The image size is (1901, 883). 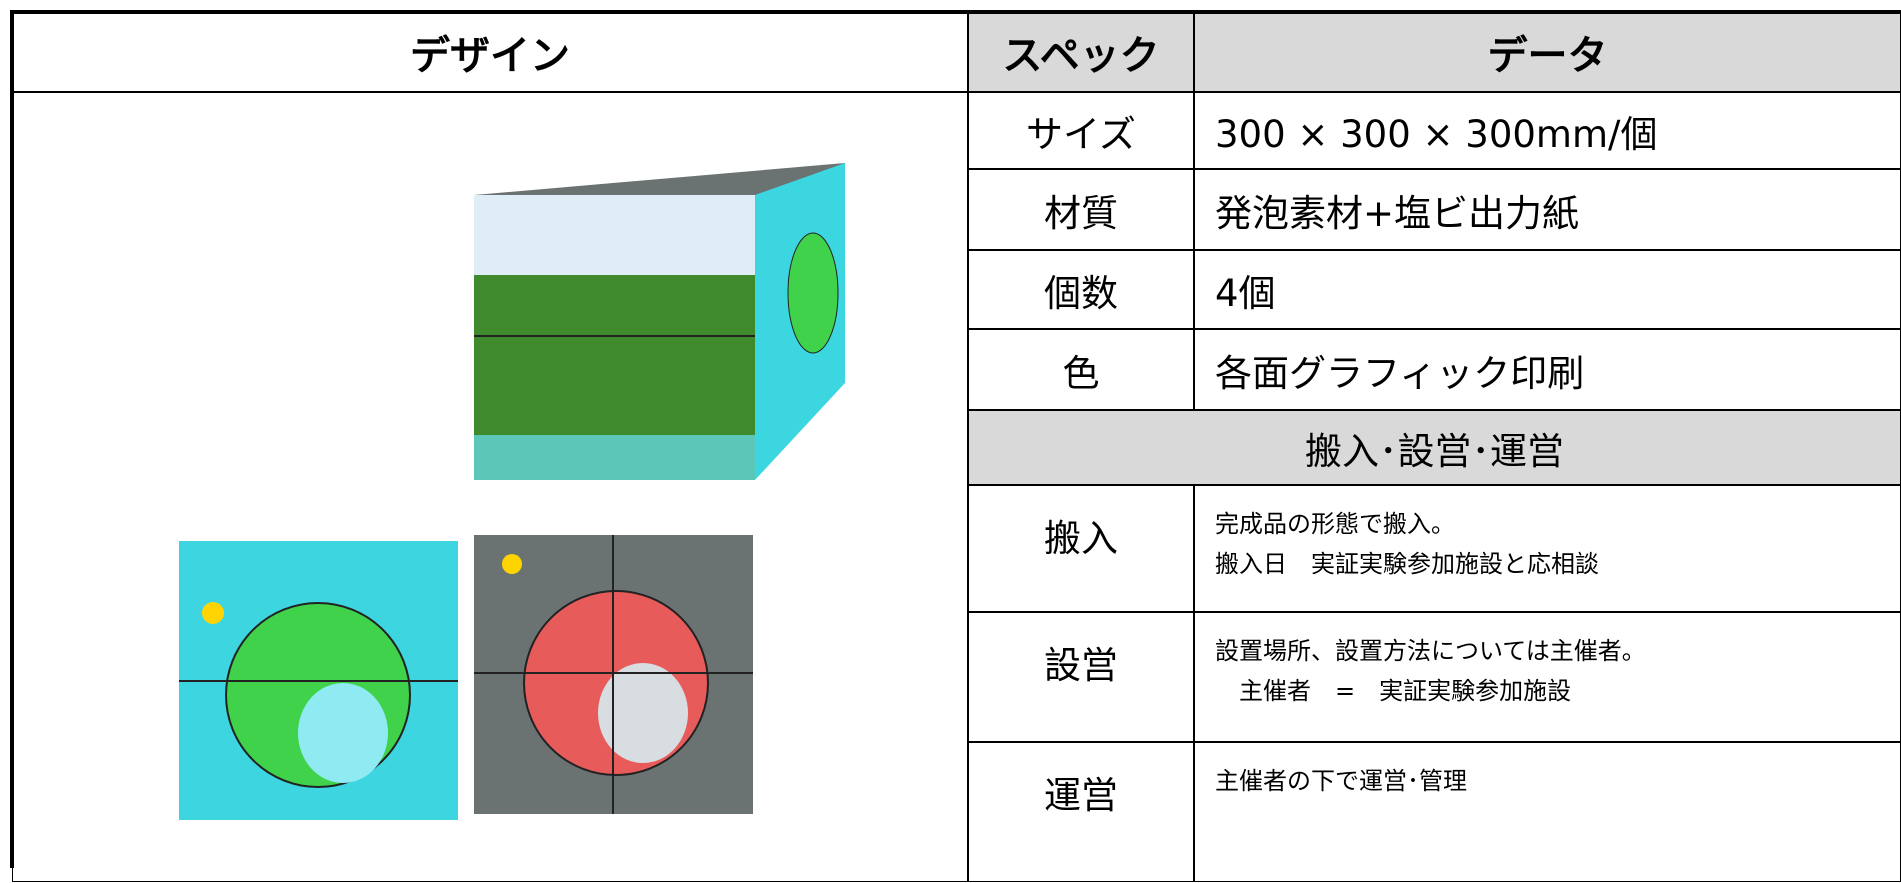 I want to click on note-line: 主催者 = 実証実験参加施設, so click(x=1393, y=691).